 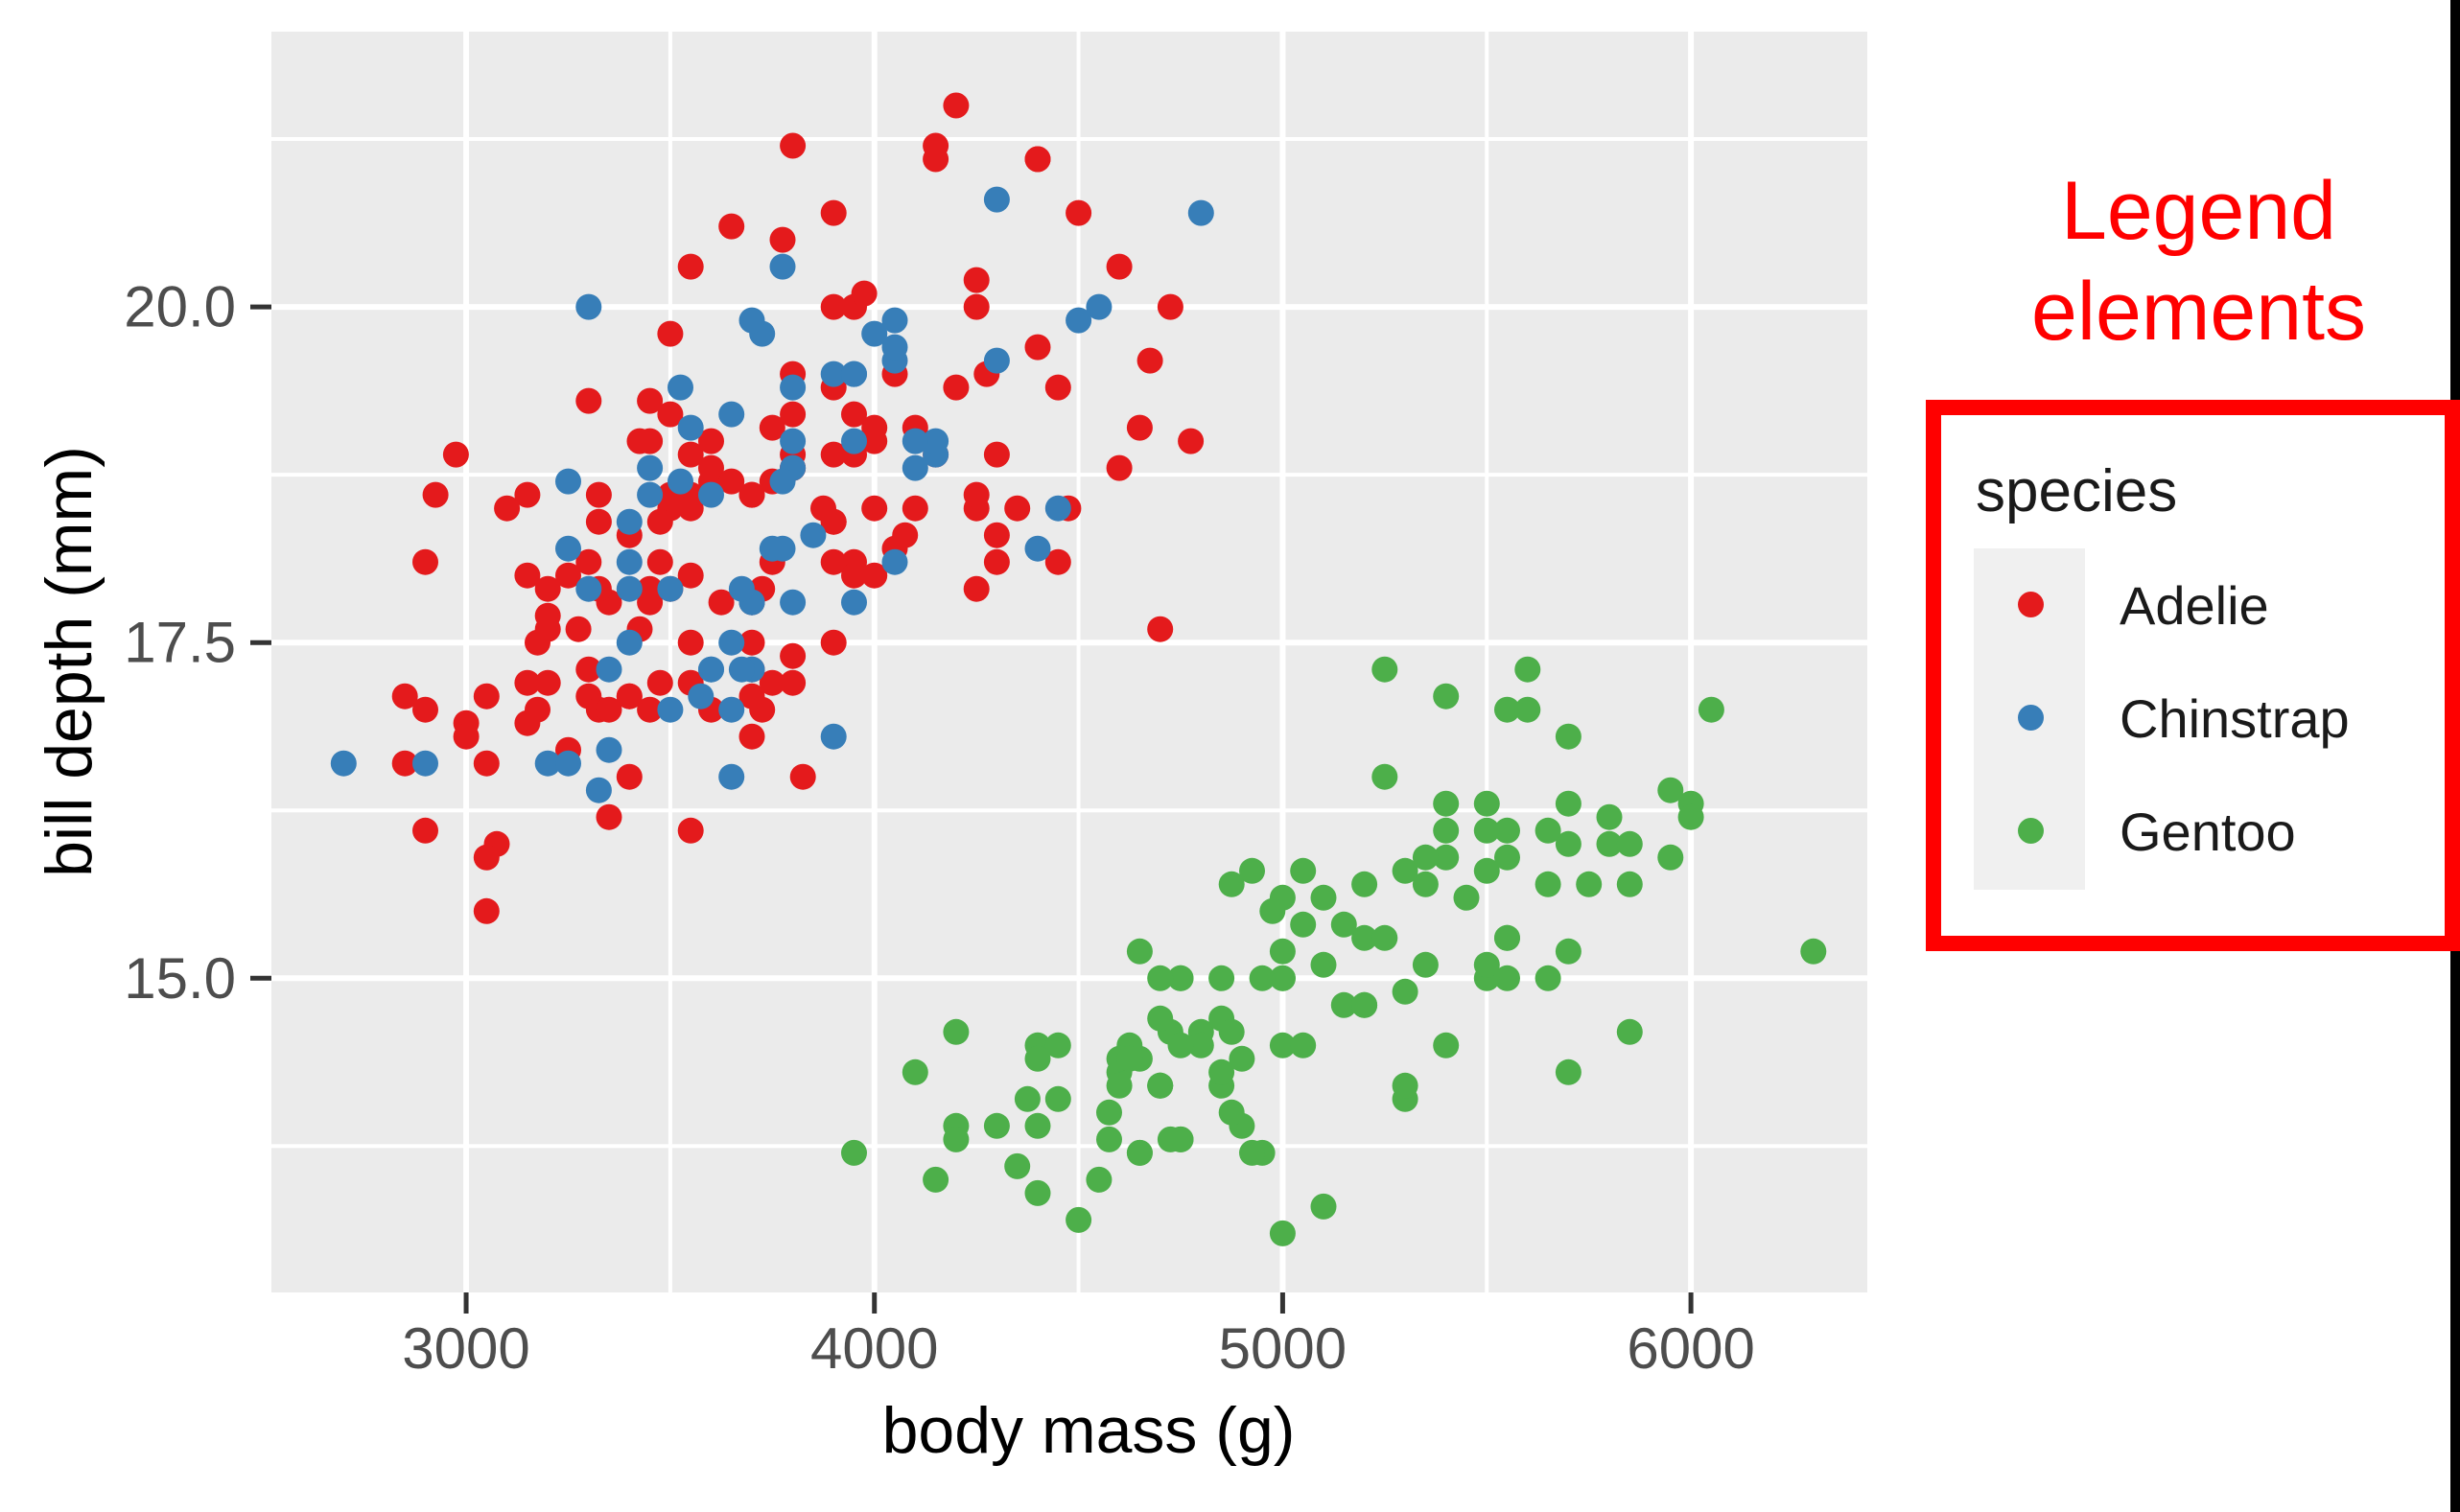 I want to click on x-tick-label: 4000, so click(x=874, y=1348).